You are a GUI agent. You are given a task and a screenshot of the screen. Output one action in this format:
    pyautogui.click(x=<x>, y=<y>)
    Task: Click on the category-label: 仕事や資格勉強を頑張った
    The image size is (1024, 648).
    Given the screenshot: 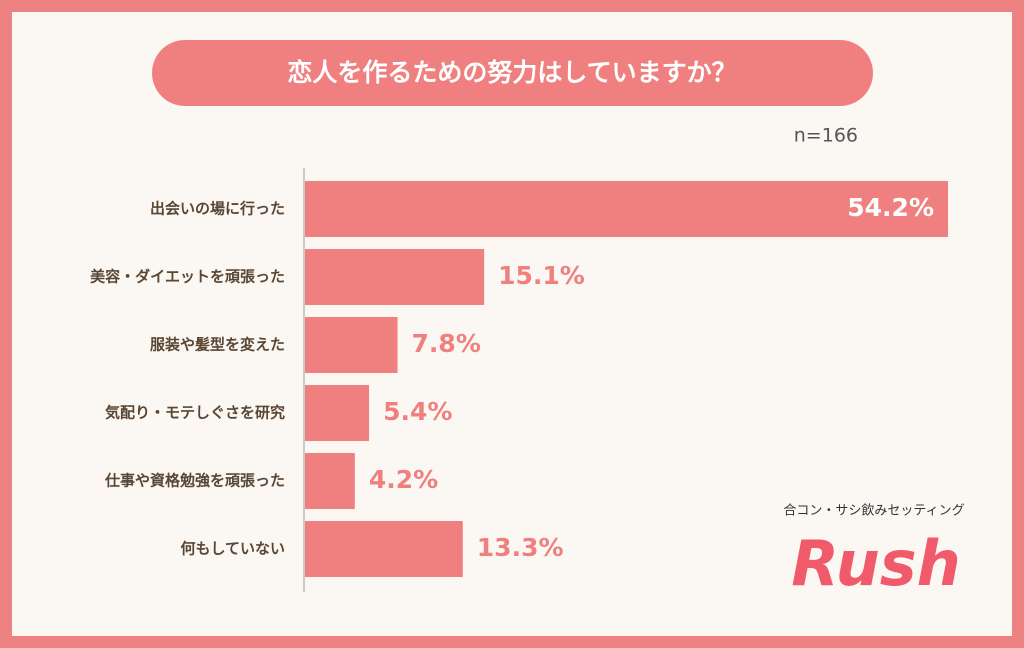 What is the action you would take?
    pyautogui.click(x=194, y=481)
    